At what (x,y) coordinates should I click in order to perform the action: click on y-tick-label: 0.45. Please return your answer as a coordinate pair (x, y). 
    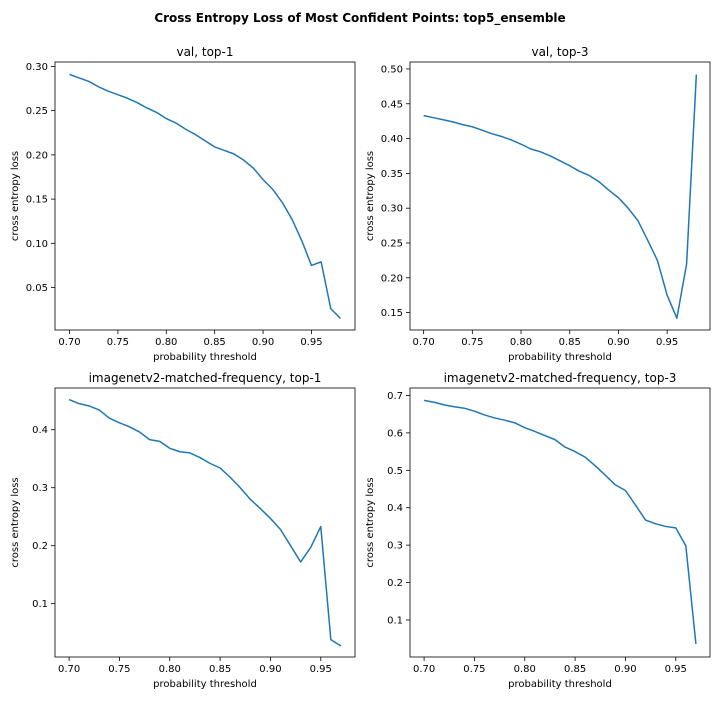
    Looking at the image, I should click on (392, 104).